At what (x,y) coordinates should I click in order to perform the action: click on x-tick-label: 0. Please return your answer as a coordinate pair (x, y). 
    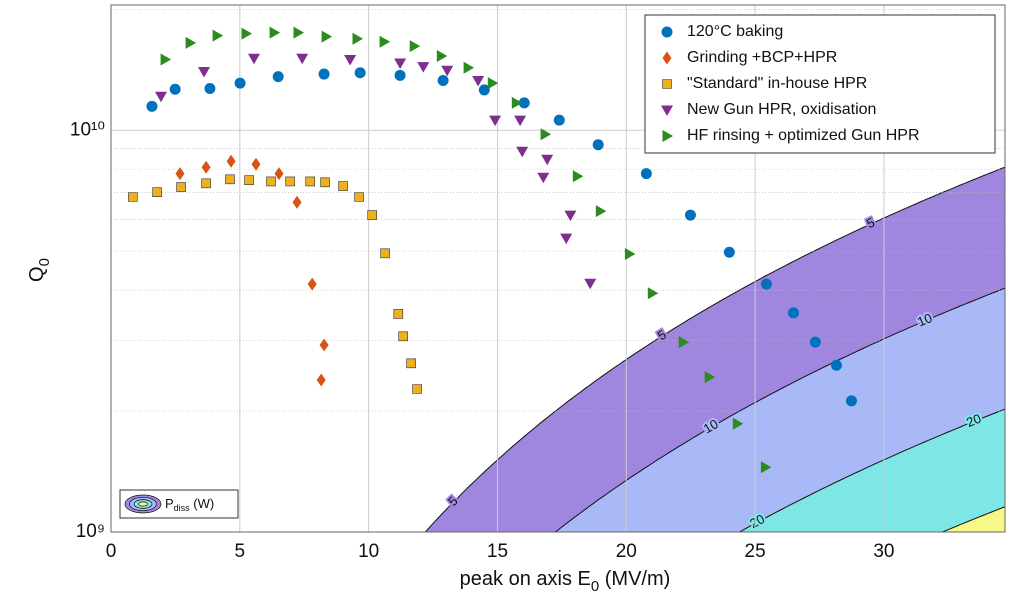
    Looking at the image, I should click on (111, 551).